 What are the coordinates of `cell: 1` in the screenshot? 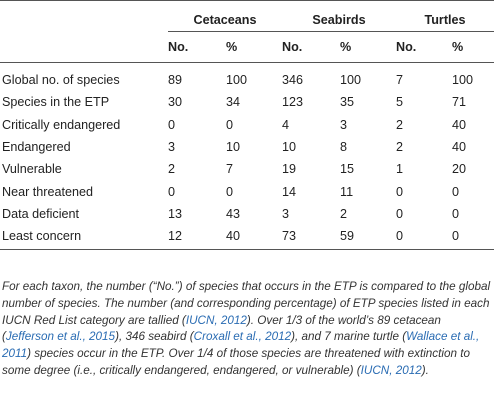 It's located at (400, 169).